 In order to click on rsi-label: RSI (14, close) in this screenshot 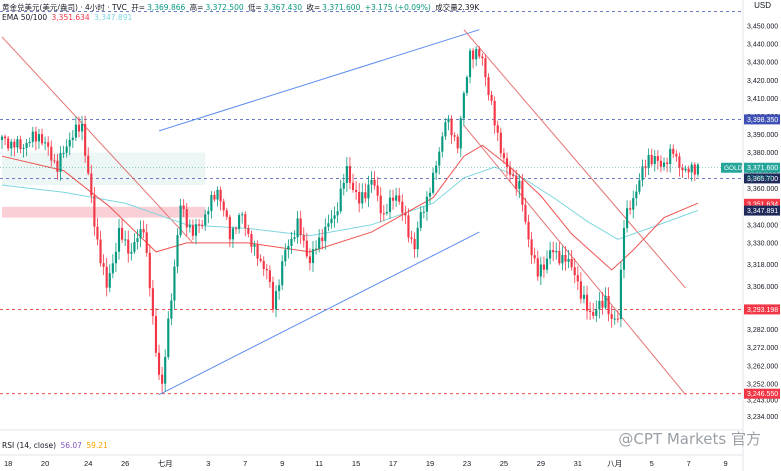, I will do `click(29, 445)`.